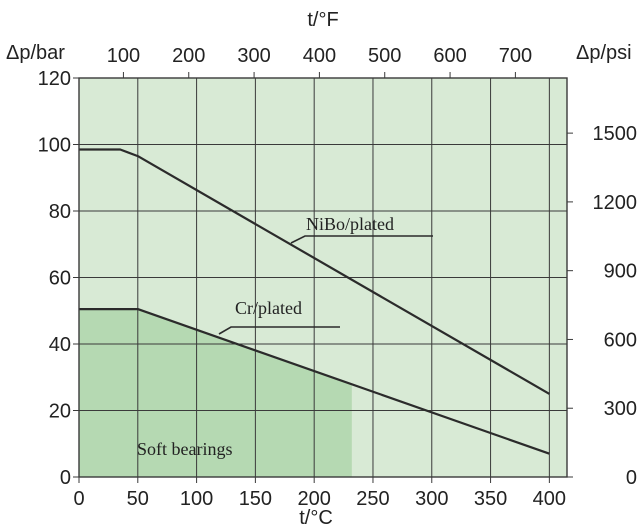 This screenshot has height=529, width=642. Describe the element at coordinates (54, 79) in the screenshot. I see `y-left-tick-label-120: 120` at that location.